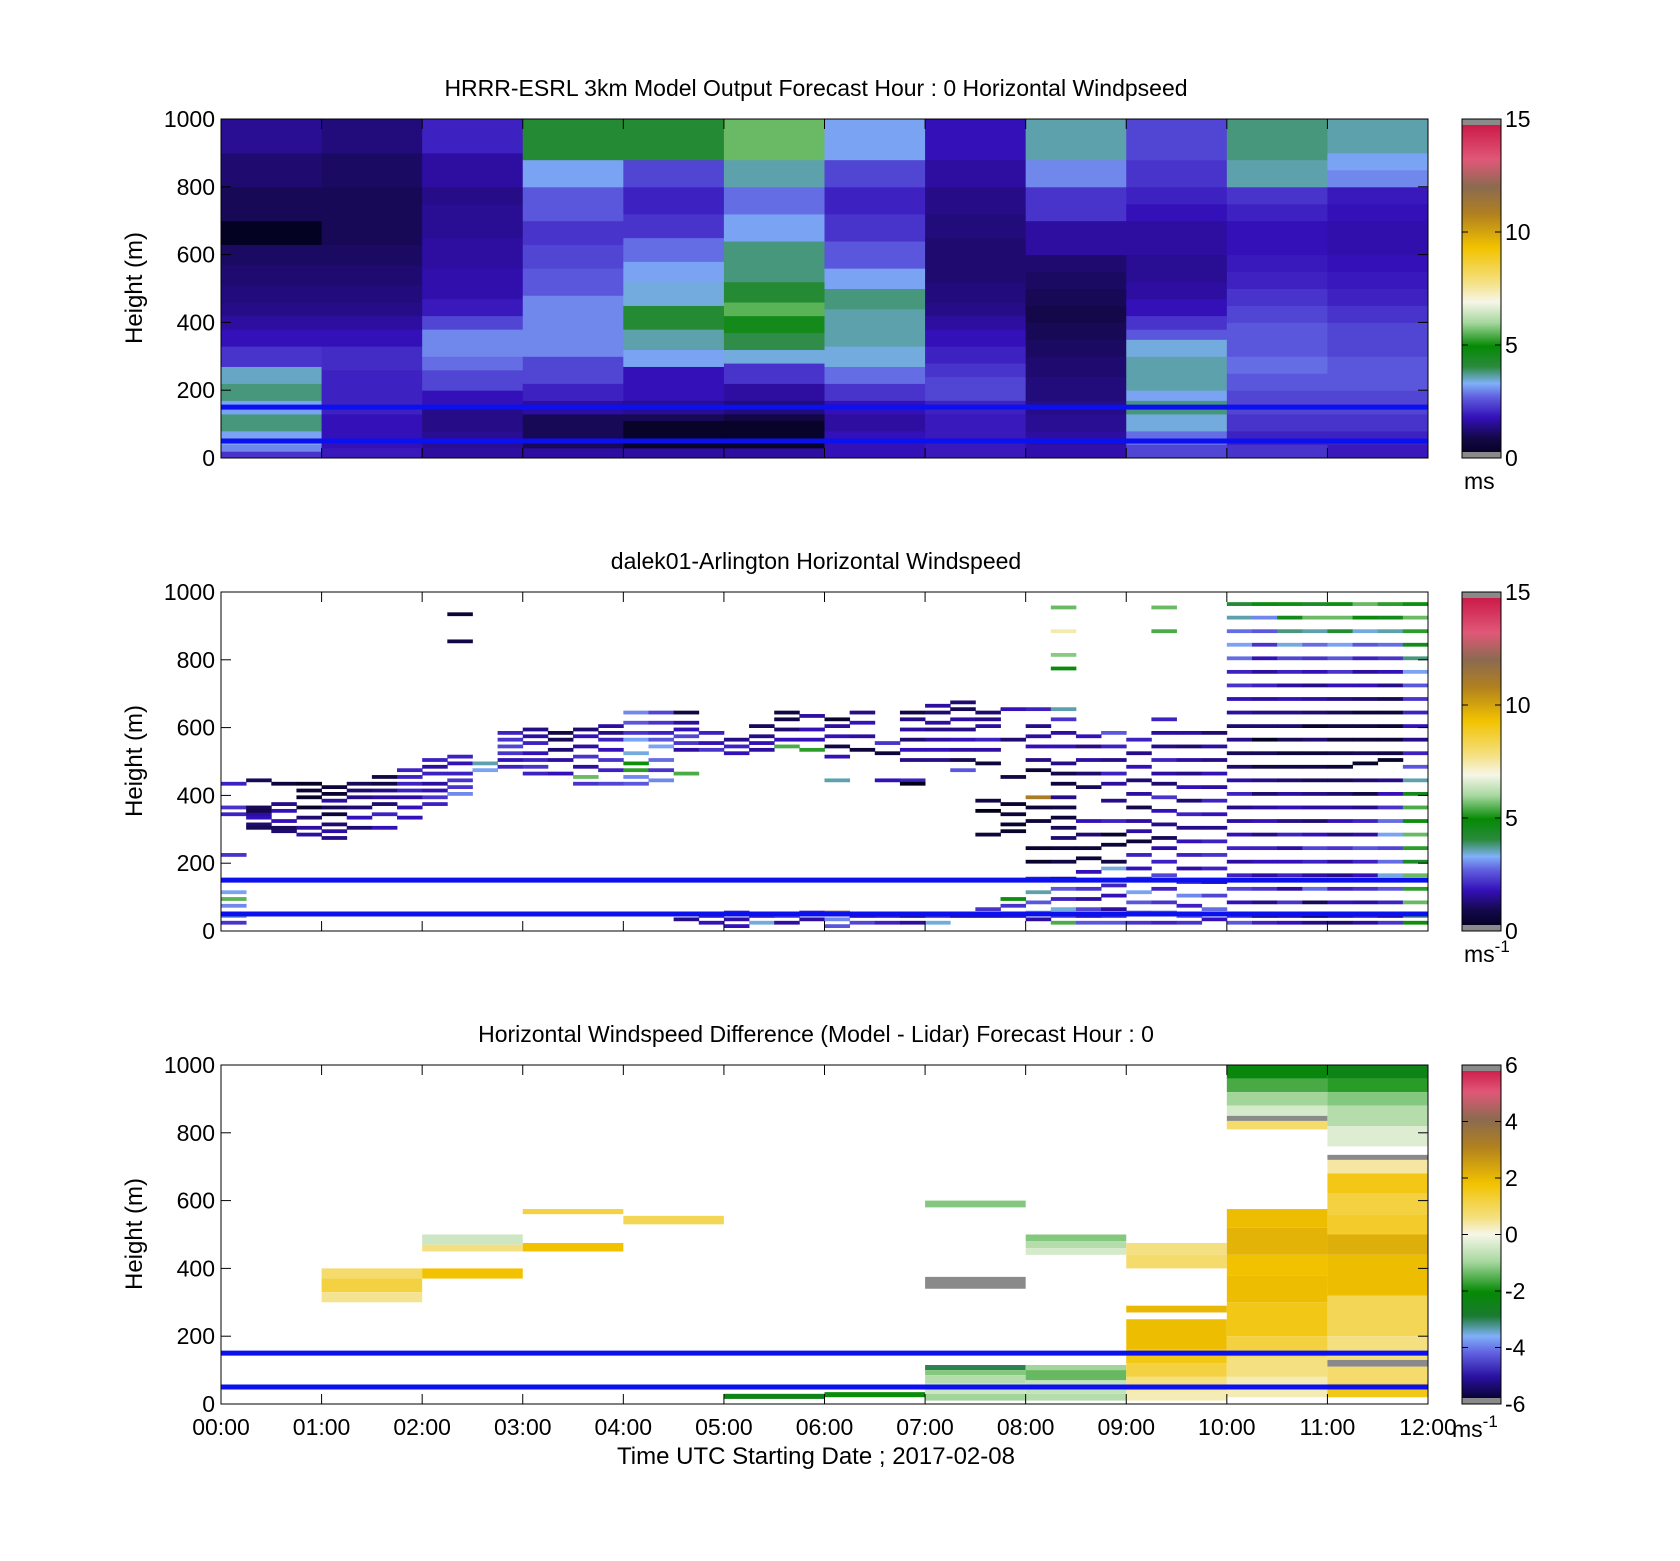 The height and width of the screenshot is (1561, 1680). Describe the element at coordinates (208, 931) in the screenshot. I see `y-tick-label: 0` at that location.